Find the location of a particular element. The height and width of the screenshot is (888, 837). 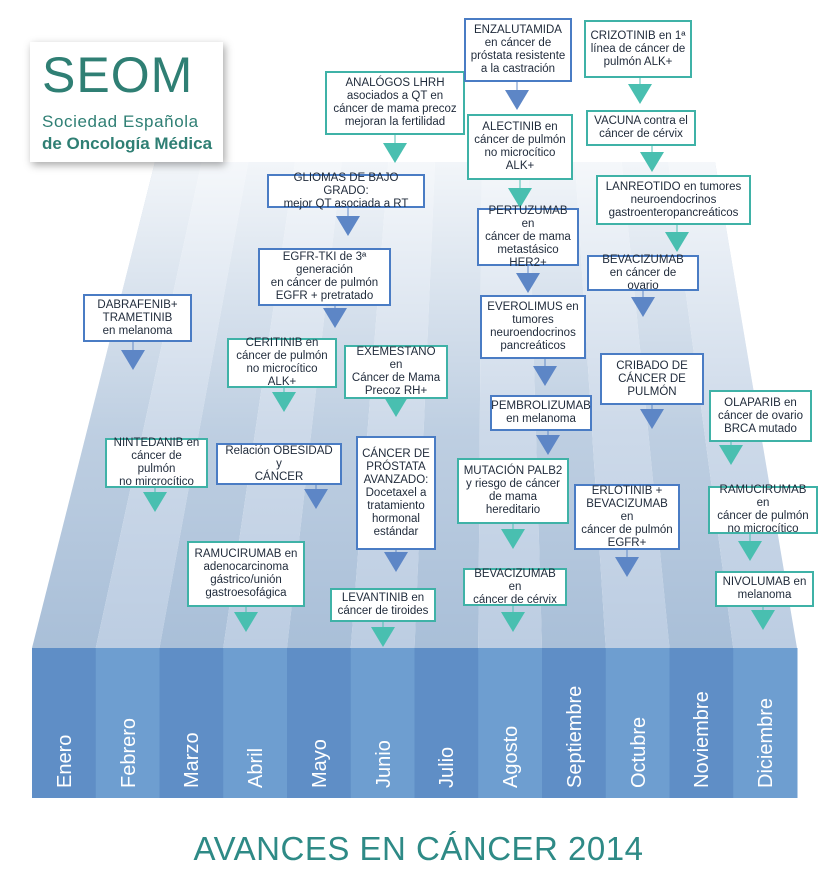

month-label-julio: Julio is located at coordinates (447, 767).